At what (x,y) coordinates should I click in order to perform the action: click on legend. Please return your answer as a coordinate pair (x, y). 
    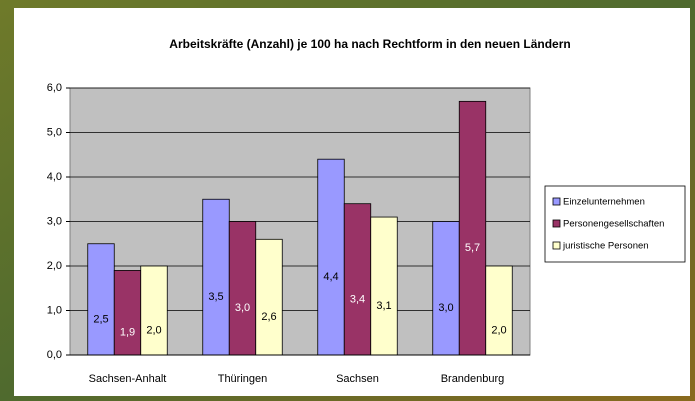
    Looking at the image, I should click on (615, 224).